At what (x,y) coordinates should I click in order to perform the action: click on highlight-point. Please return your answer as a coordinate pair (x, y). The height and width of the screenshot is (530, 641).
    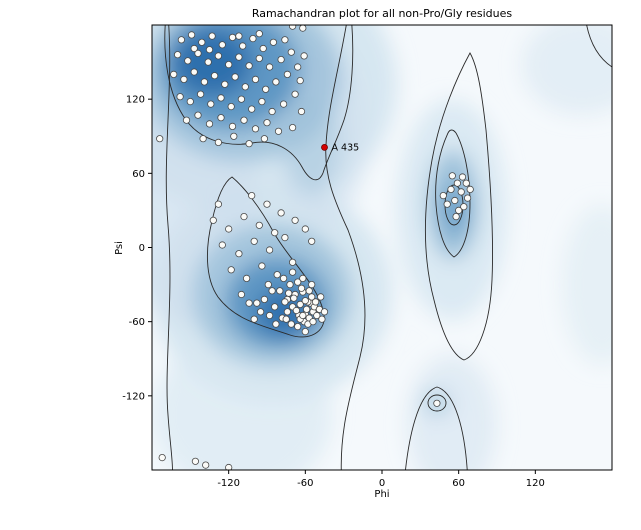
    Looking at the image, I should click on (324, 147).